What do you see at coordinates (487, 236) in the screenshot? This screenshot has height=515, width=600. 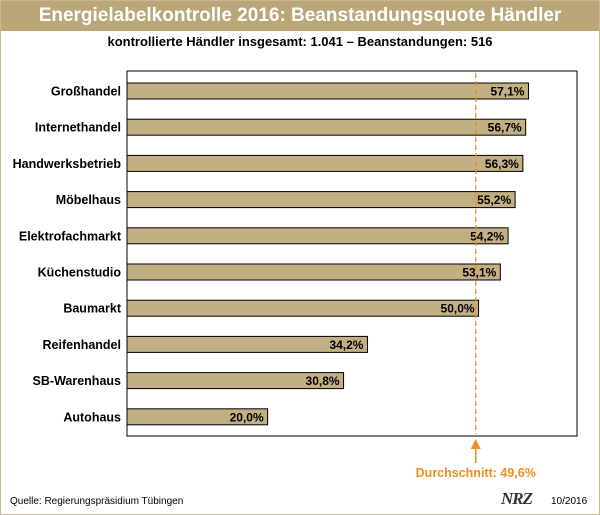 I see `value-label: 54,2%` at bounding box center [487, 236].